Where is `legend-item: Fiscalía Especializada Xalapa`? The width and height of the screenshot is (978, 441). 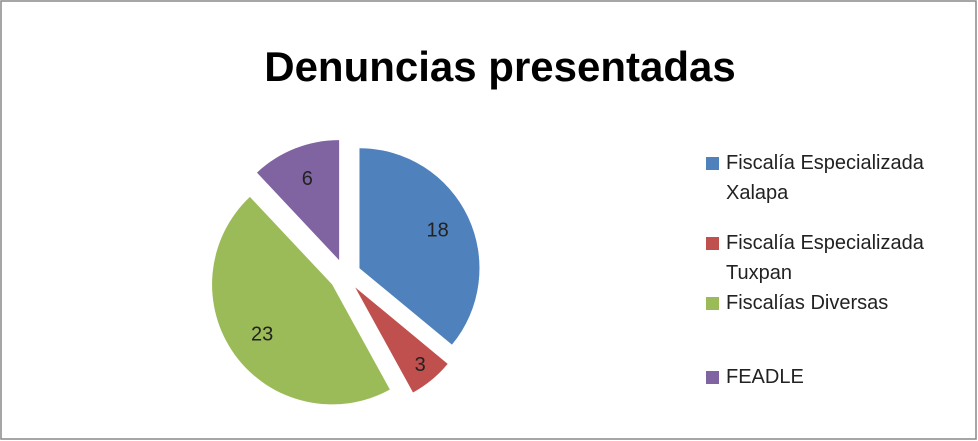 legend-item: Fiscalía Especializada Xalapa is located at coordinates (836, 178).